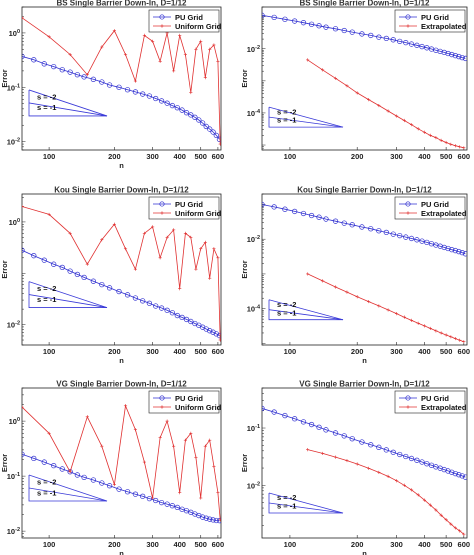  I want to click on plot-series-group, so click(121, 273).